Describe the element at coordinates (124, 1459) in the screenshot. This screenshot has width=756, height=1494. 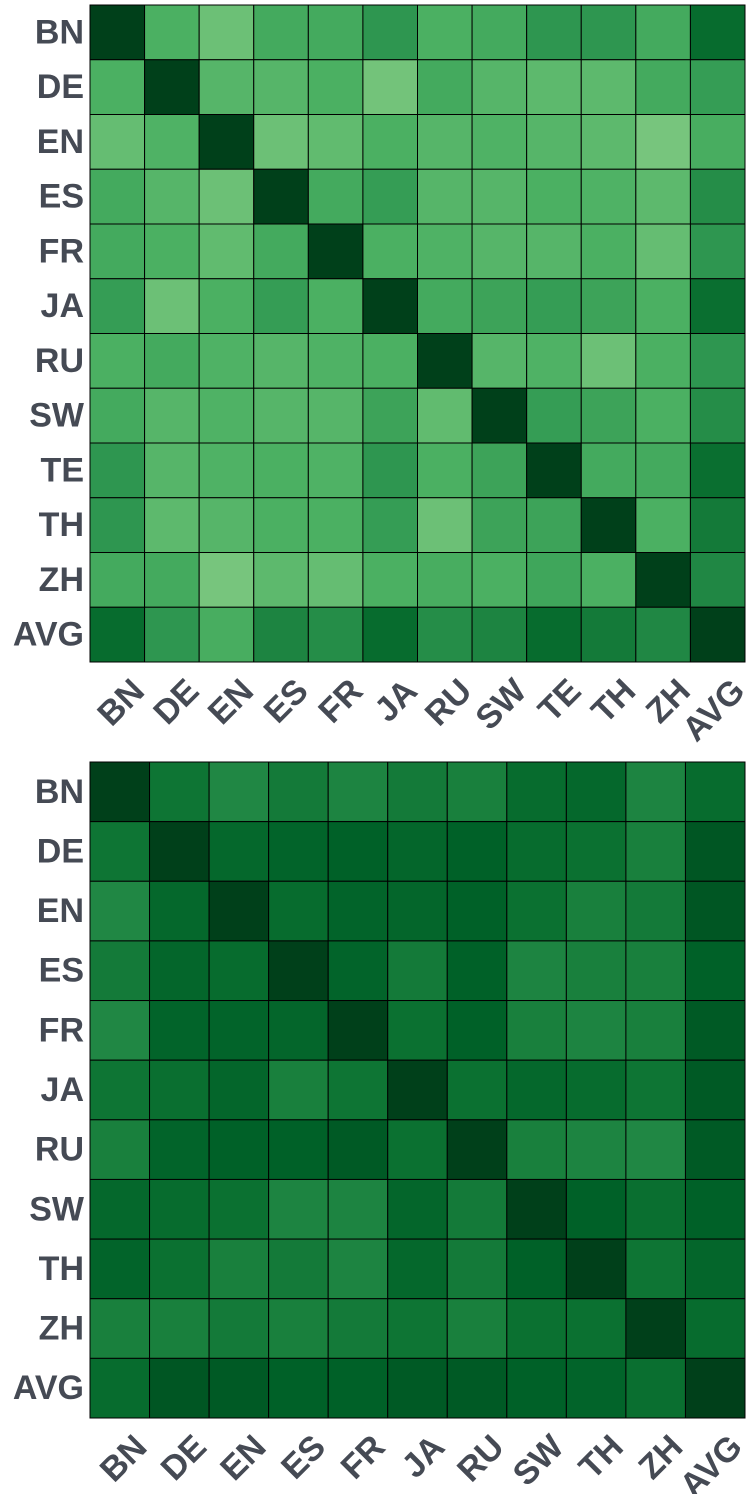
I see `x-tick-label: BN` at that location.